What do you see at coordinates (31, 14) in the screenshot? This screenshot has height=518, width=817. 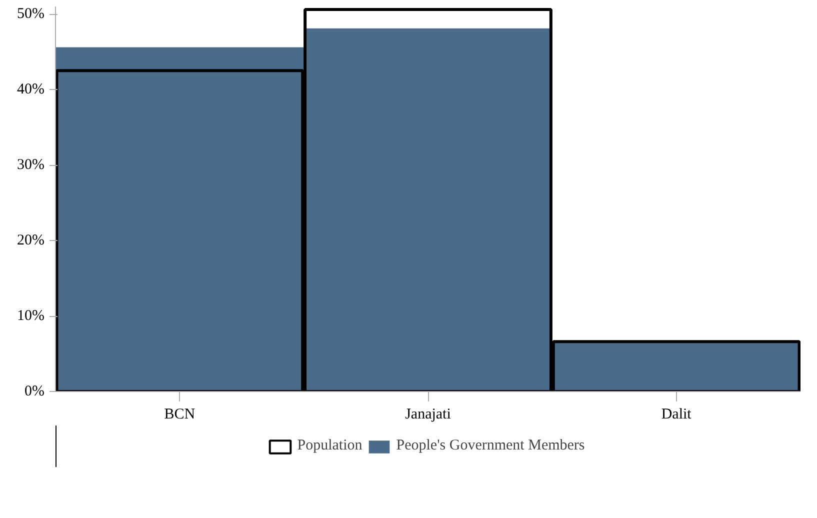 I see `y-tick-label: 50%` at bounding box center [31, 14].